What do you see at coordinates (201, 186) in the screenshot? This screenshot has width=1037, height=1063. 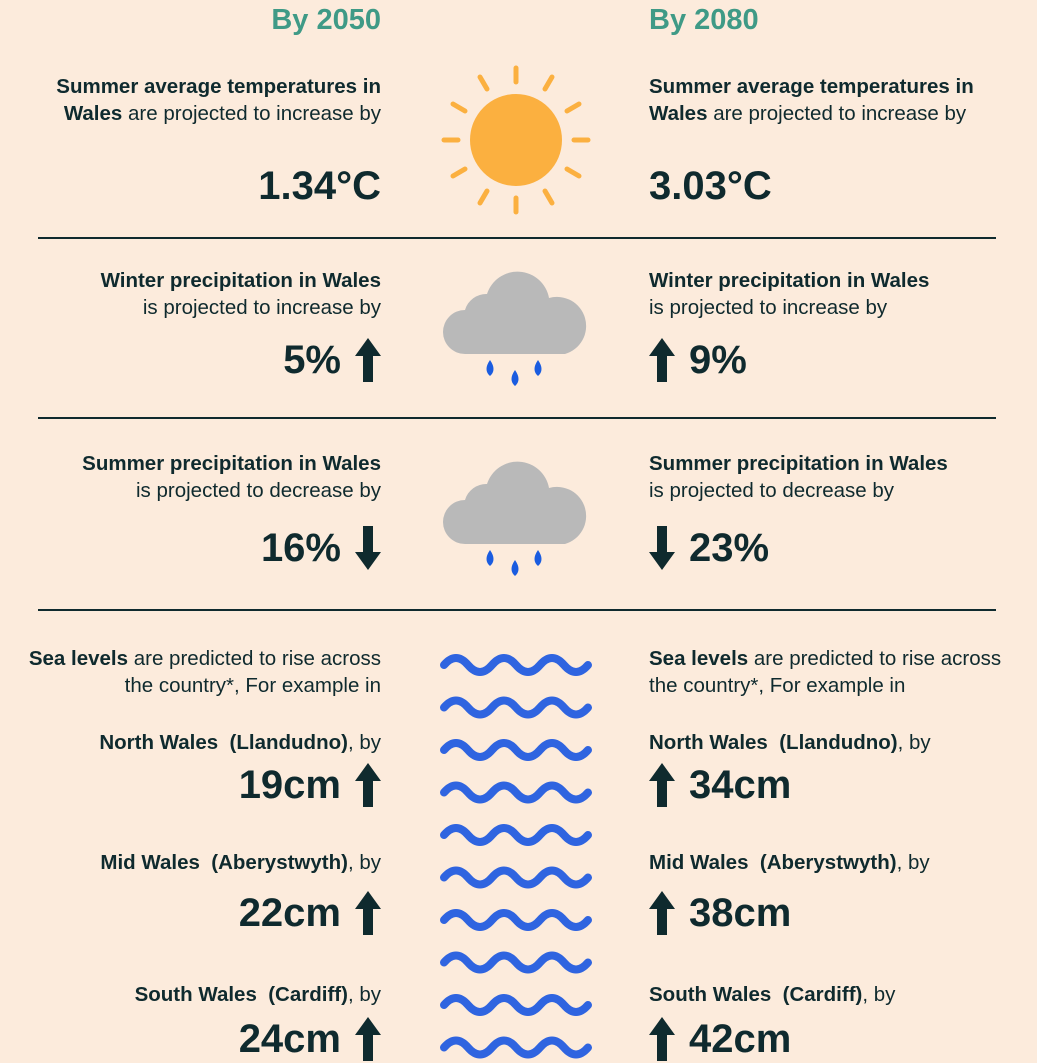 I see `value-row: 1.34°C` at bounding box center [201, 186].